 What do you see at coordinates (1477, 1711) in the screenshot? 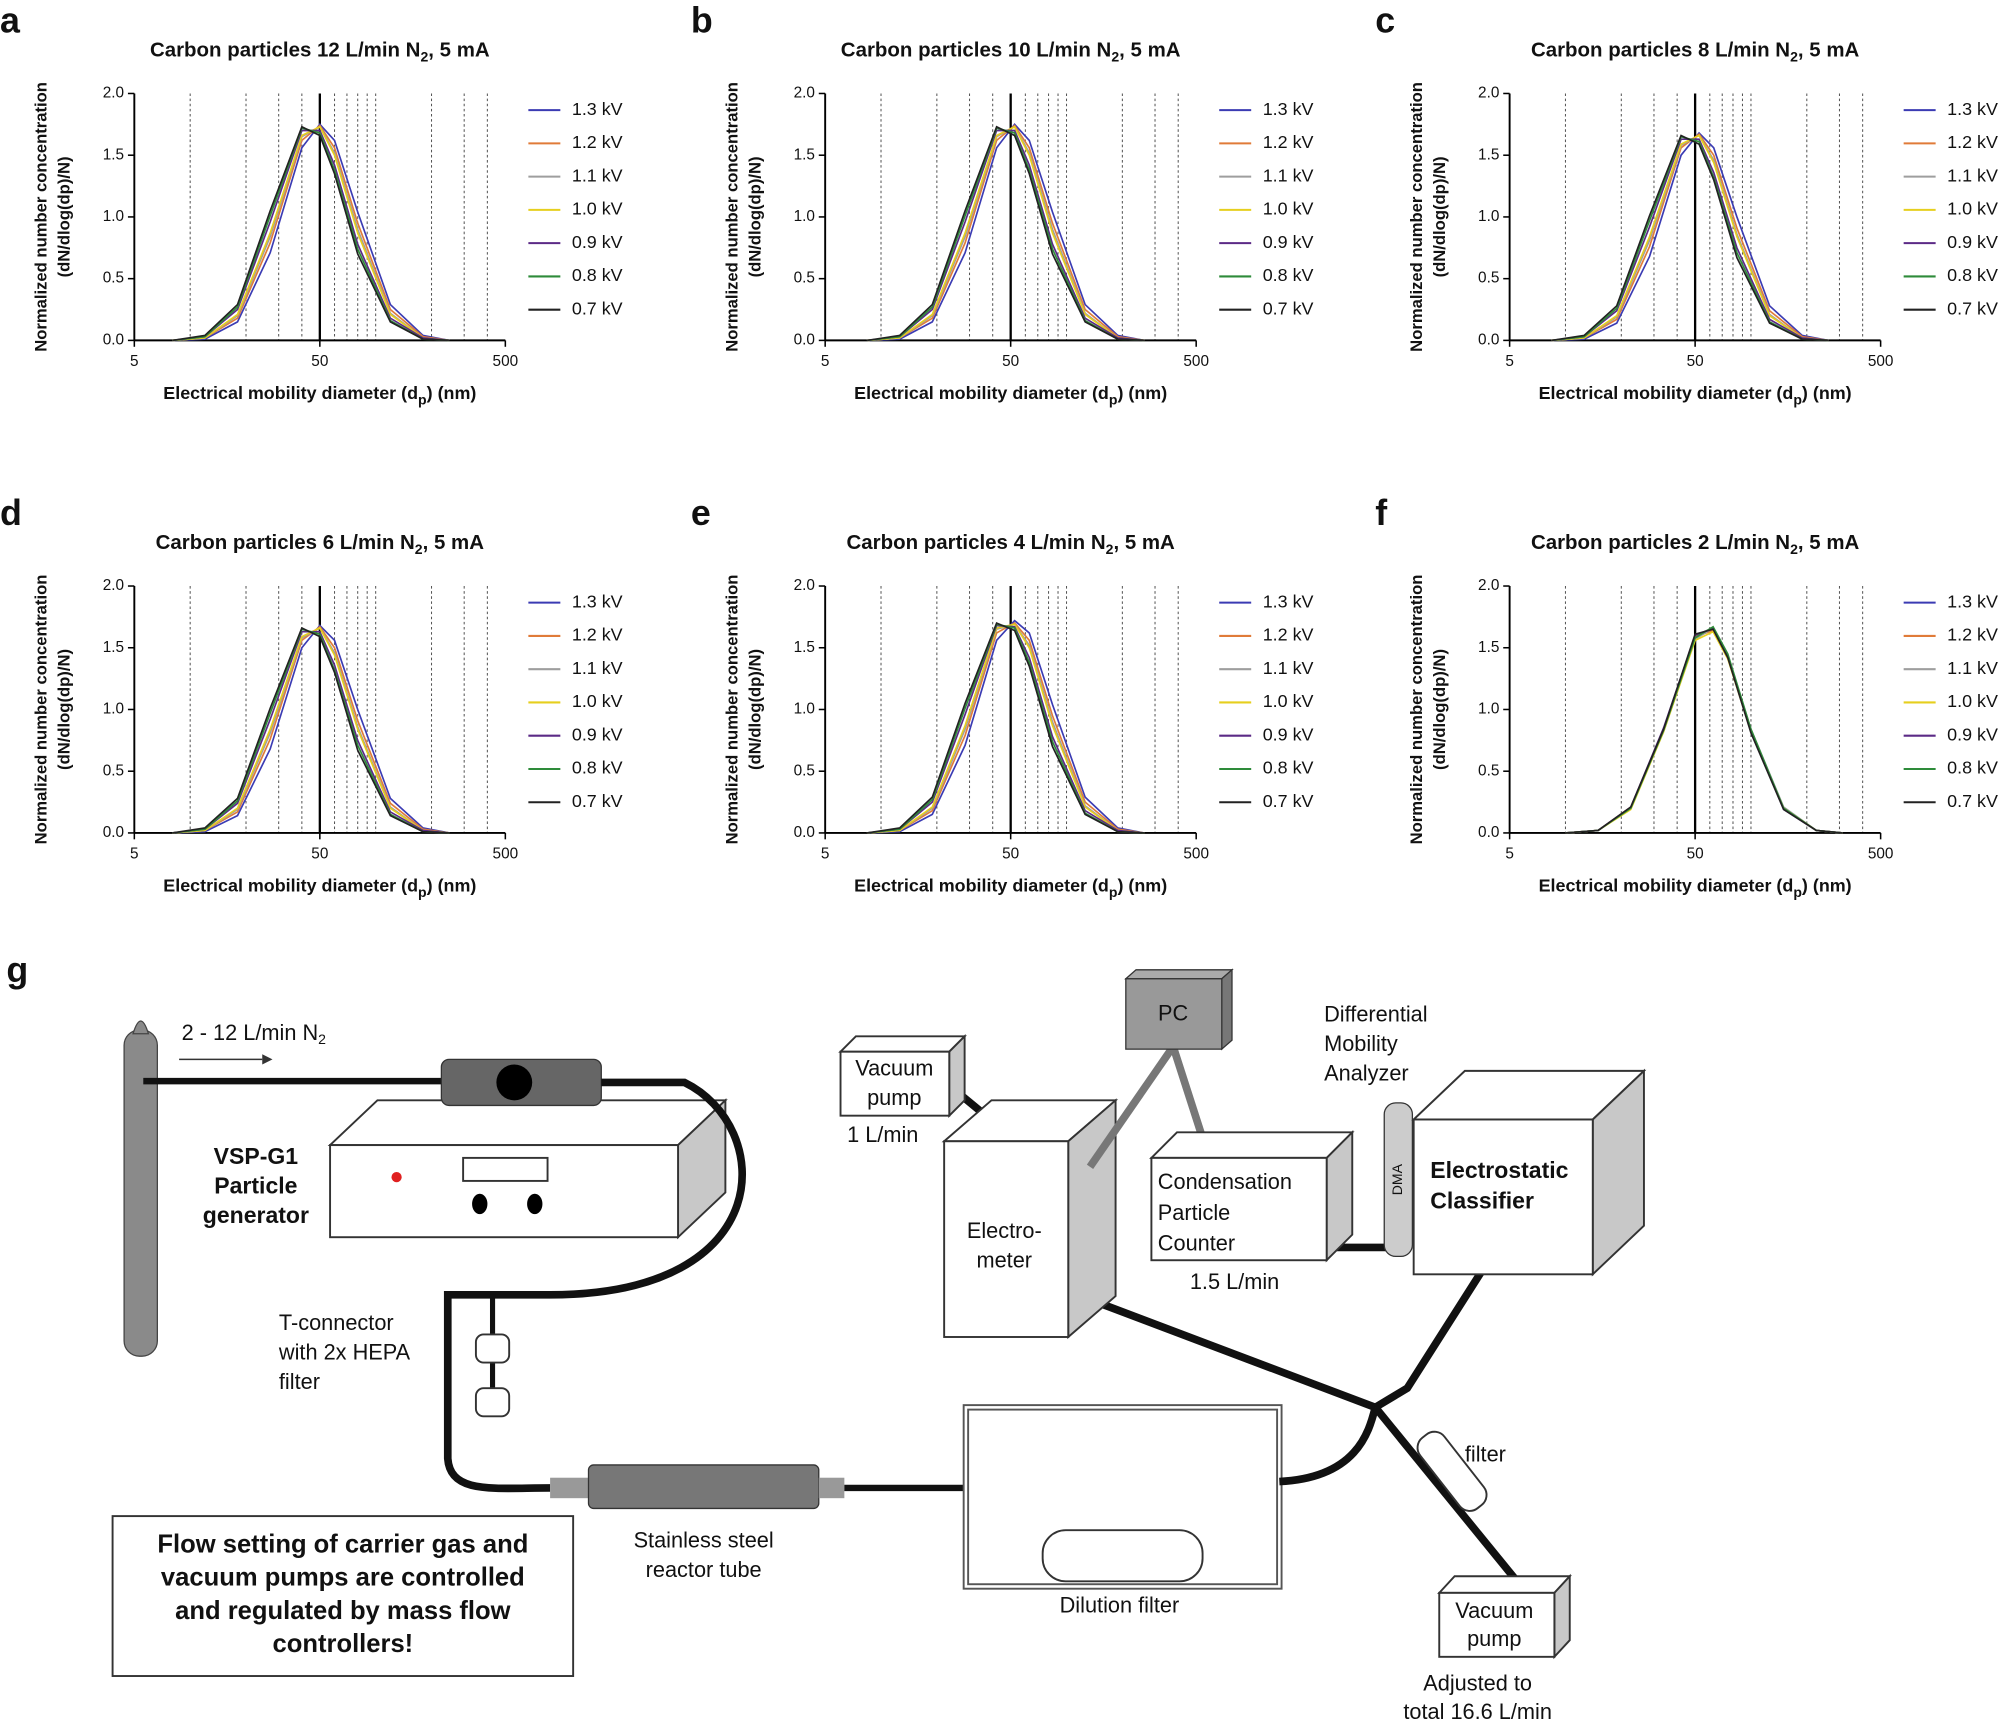
I see `pump-flow: total 16.6 L/min` at bounding box center [1477, 1711].